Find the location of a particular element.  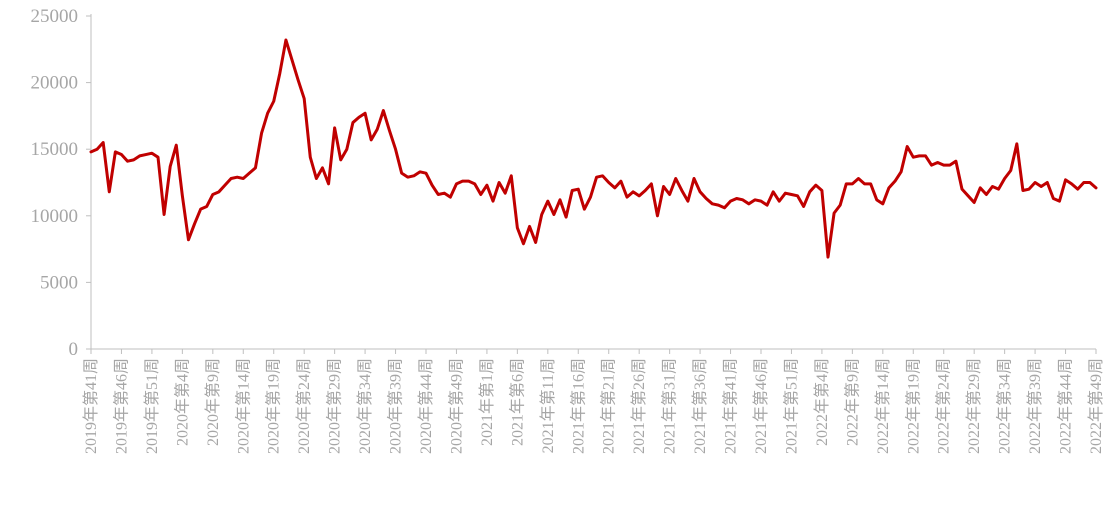

x-tick-label: 2020年第4周 is located at coordinates (182, 402).